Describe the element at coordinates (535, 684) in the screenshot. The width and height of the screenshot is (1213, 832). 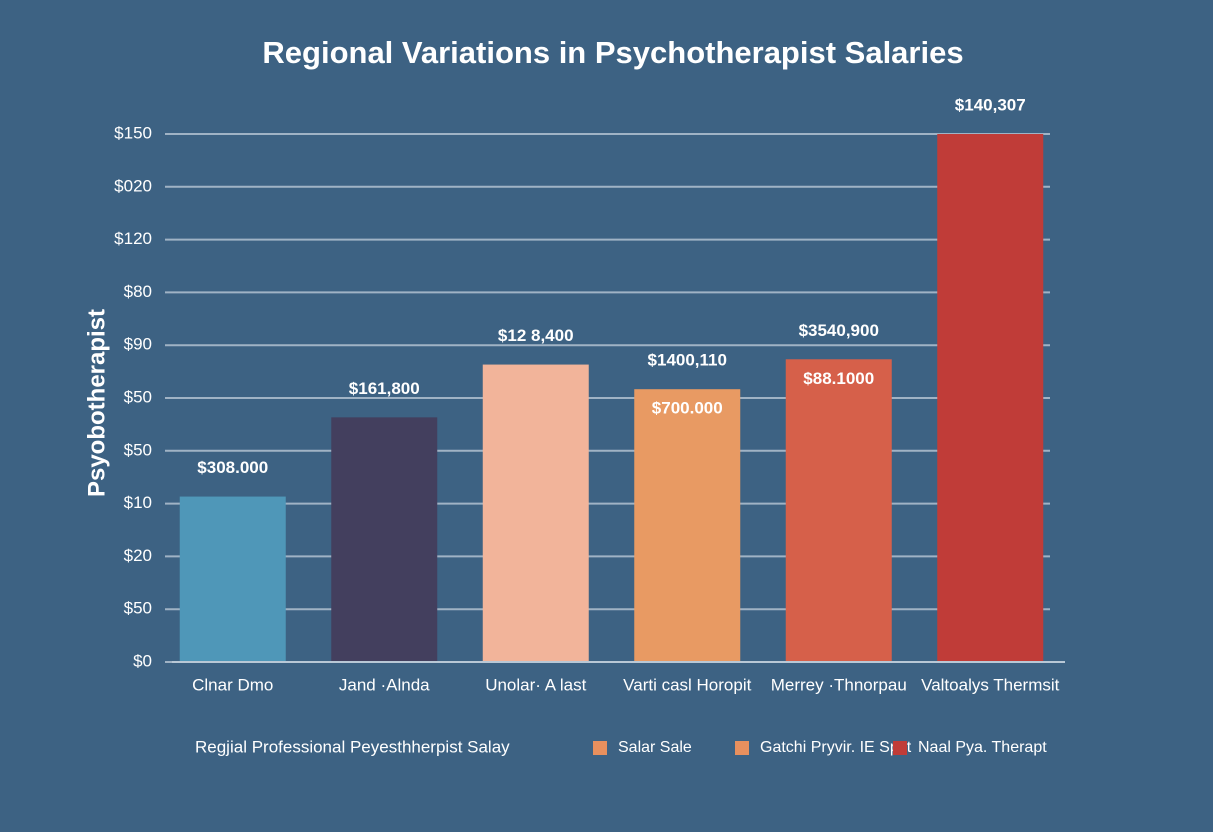
I see `x-tick-label: Unolar· A last` at that location.